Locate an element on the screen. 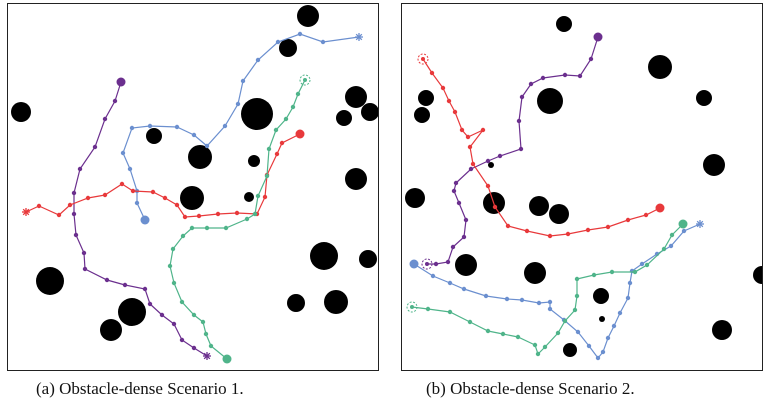 The image size is (764, 409). red-robot-start-ring-marker is located at coordinates (423, 59).